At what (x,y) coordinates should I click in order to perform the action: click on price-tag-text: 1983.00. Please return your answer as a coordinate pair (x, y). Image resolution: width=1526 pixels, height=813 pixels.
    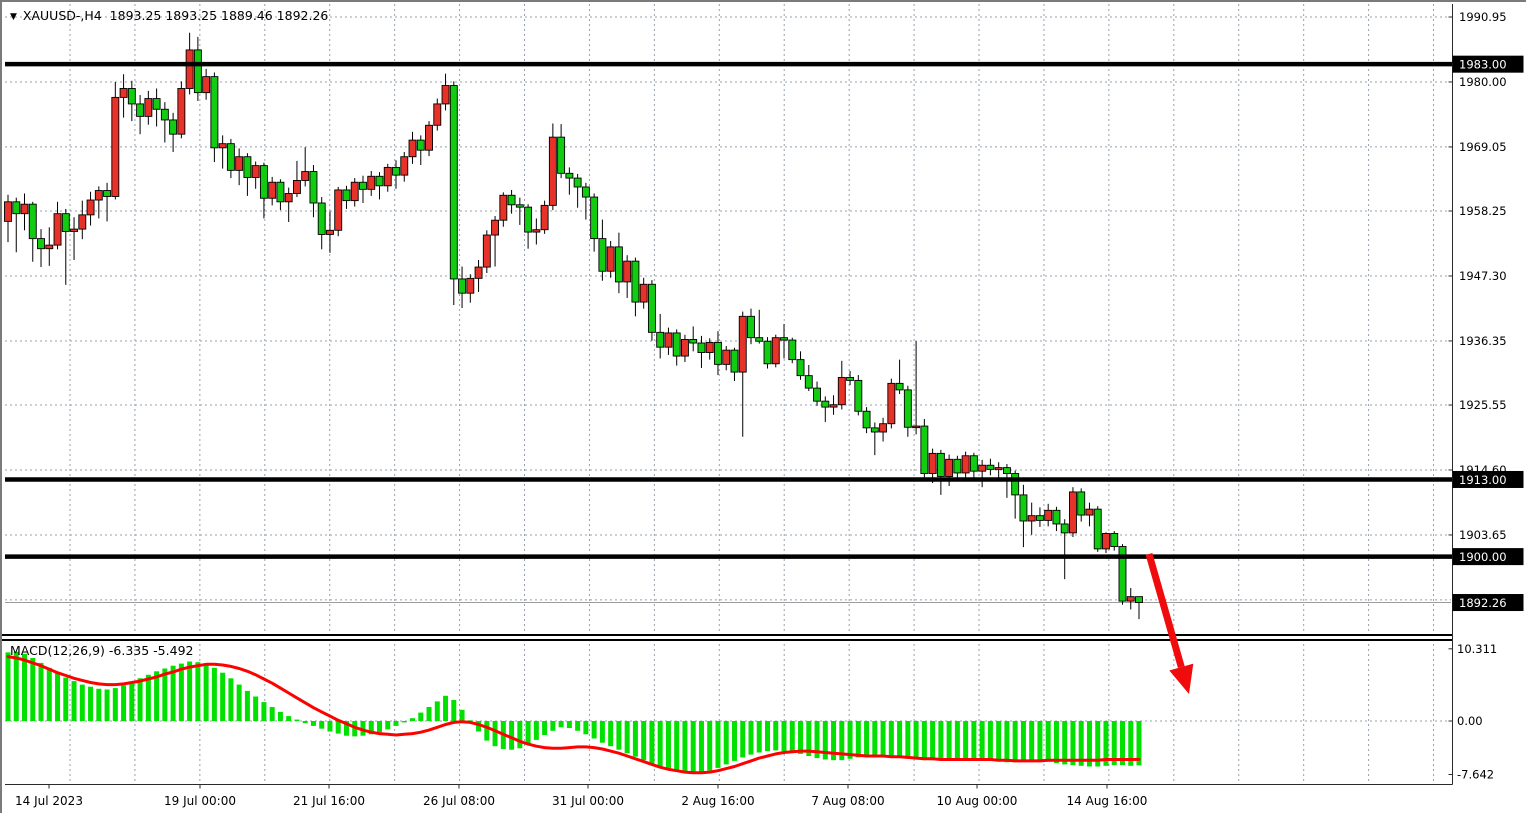
    Looking at the image, I should click on (1483, 65).